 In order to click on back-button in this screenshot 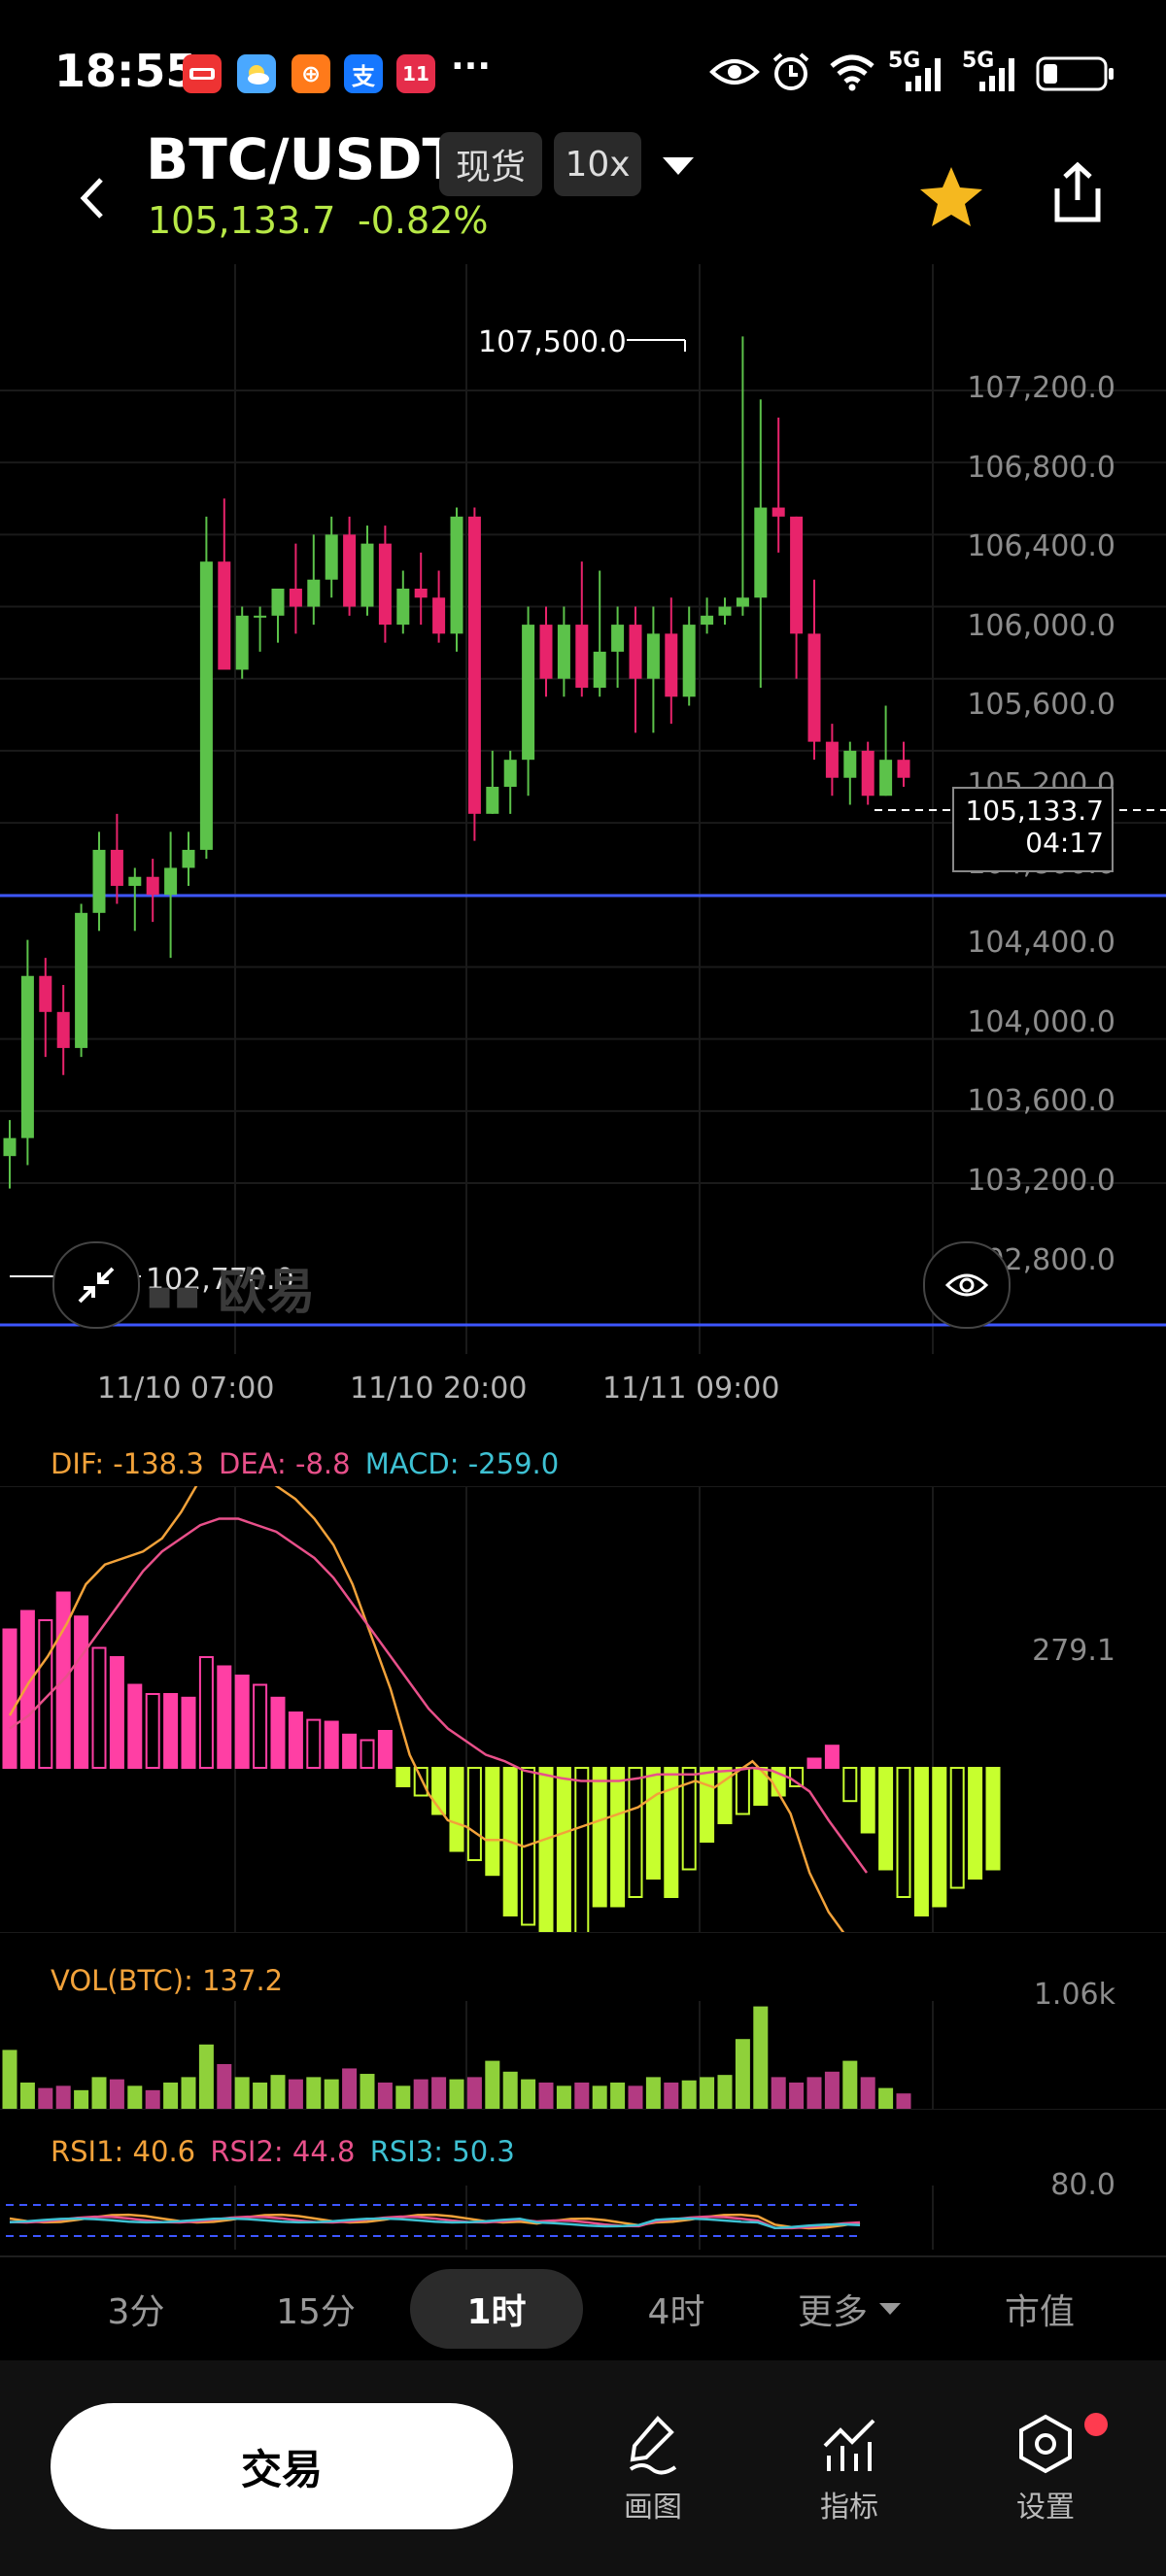, I will do `click(92, 198)`.